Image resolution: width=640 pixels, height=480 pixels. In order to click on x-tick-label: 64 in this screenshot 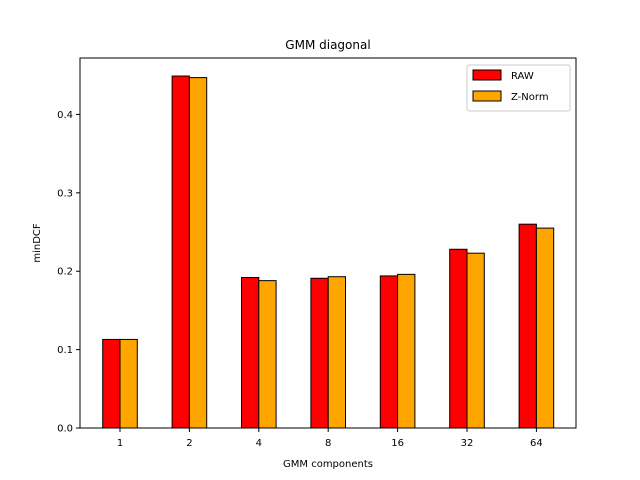, I will do `click(536, 443)`.